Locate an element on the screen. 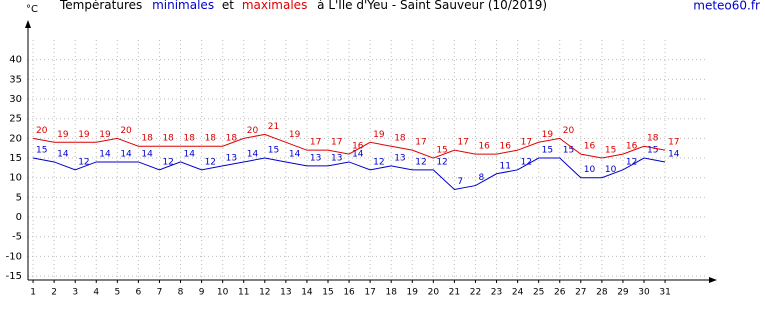 Image resolution: width=765 pixels, height=324 pixels. x-tick-label: 19 is located at coordinates (413, 293).